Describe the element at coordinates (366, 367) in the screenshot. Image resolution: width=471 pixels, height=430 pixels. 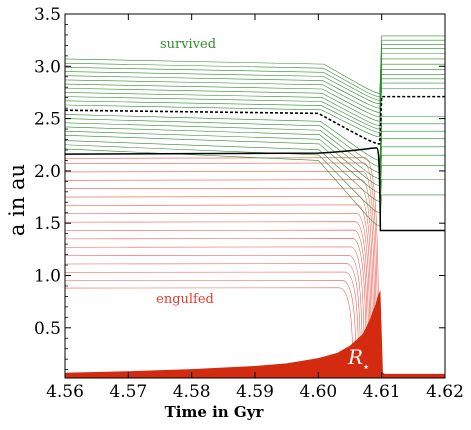
I see `star-radius-subscript: ⋆` at that location.